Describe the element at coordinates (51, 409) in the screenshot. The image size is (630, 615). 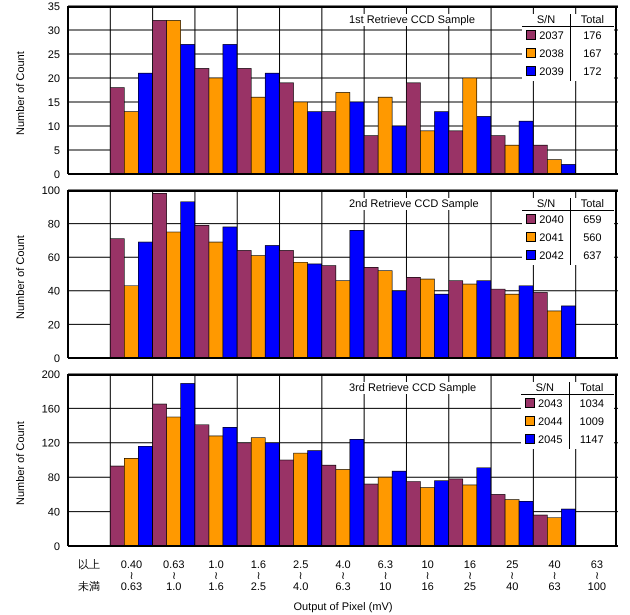
I see `y-tick-label: 160` at that location.